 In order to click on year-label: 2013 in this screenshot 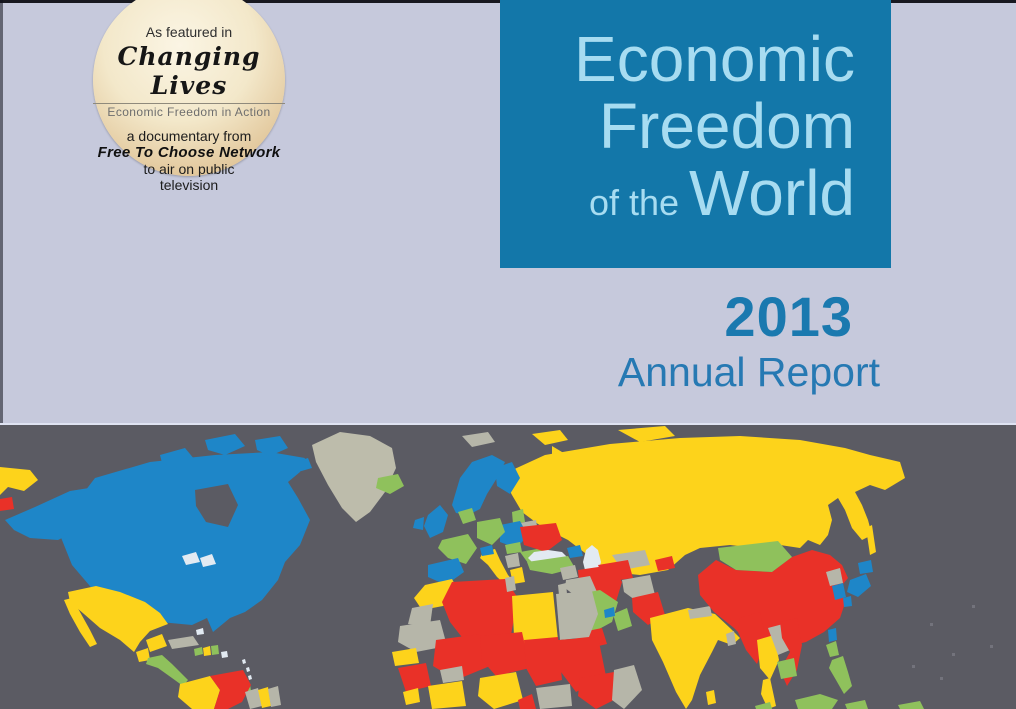, I will do `click(788, 316)`.